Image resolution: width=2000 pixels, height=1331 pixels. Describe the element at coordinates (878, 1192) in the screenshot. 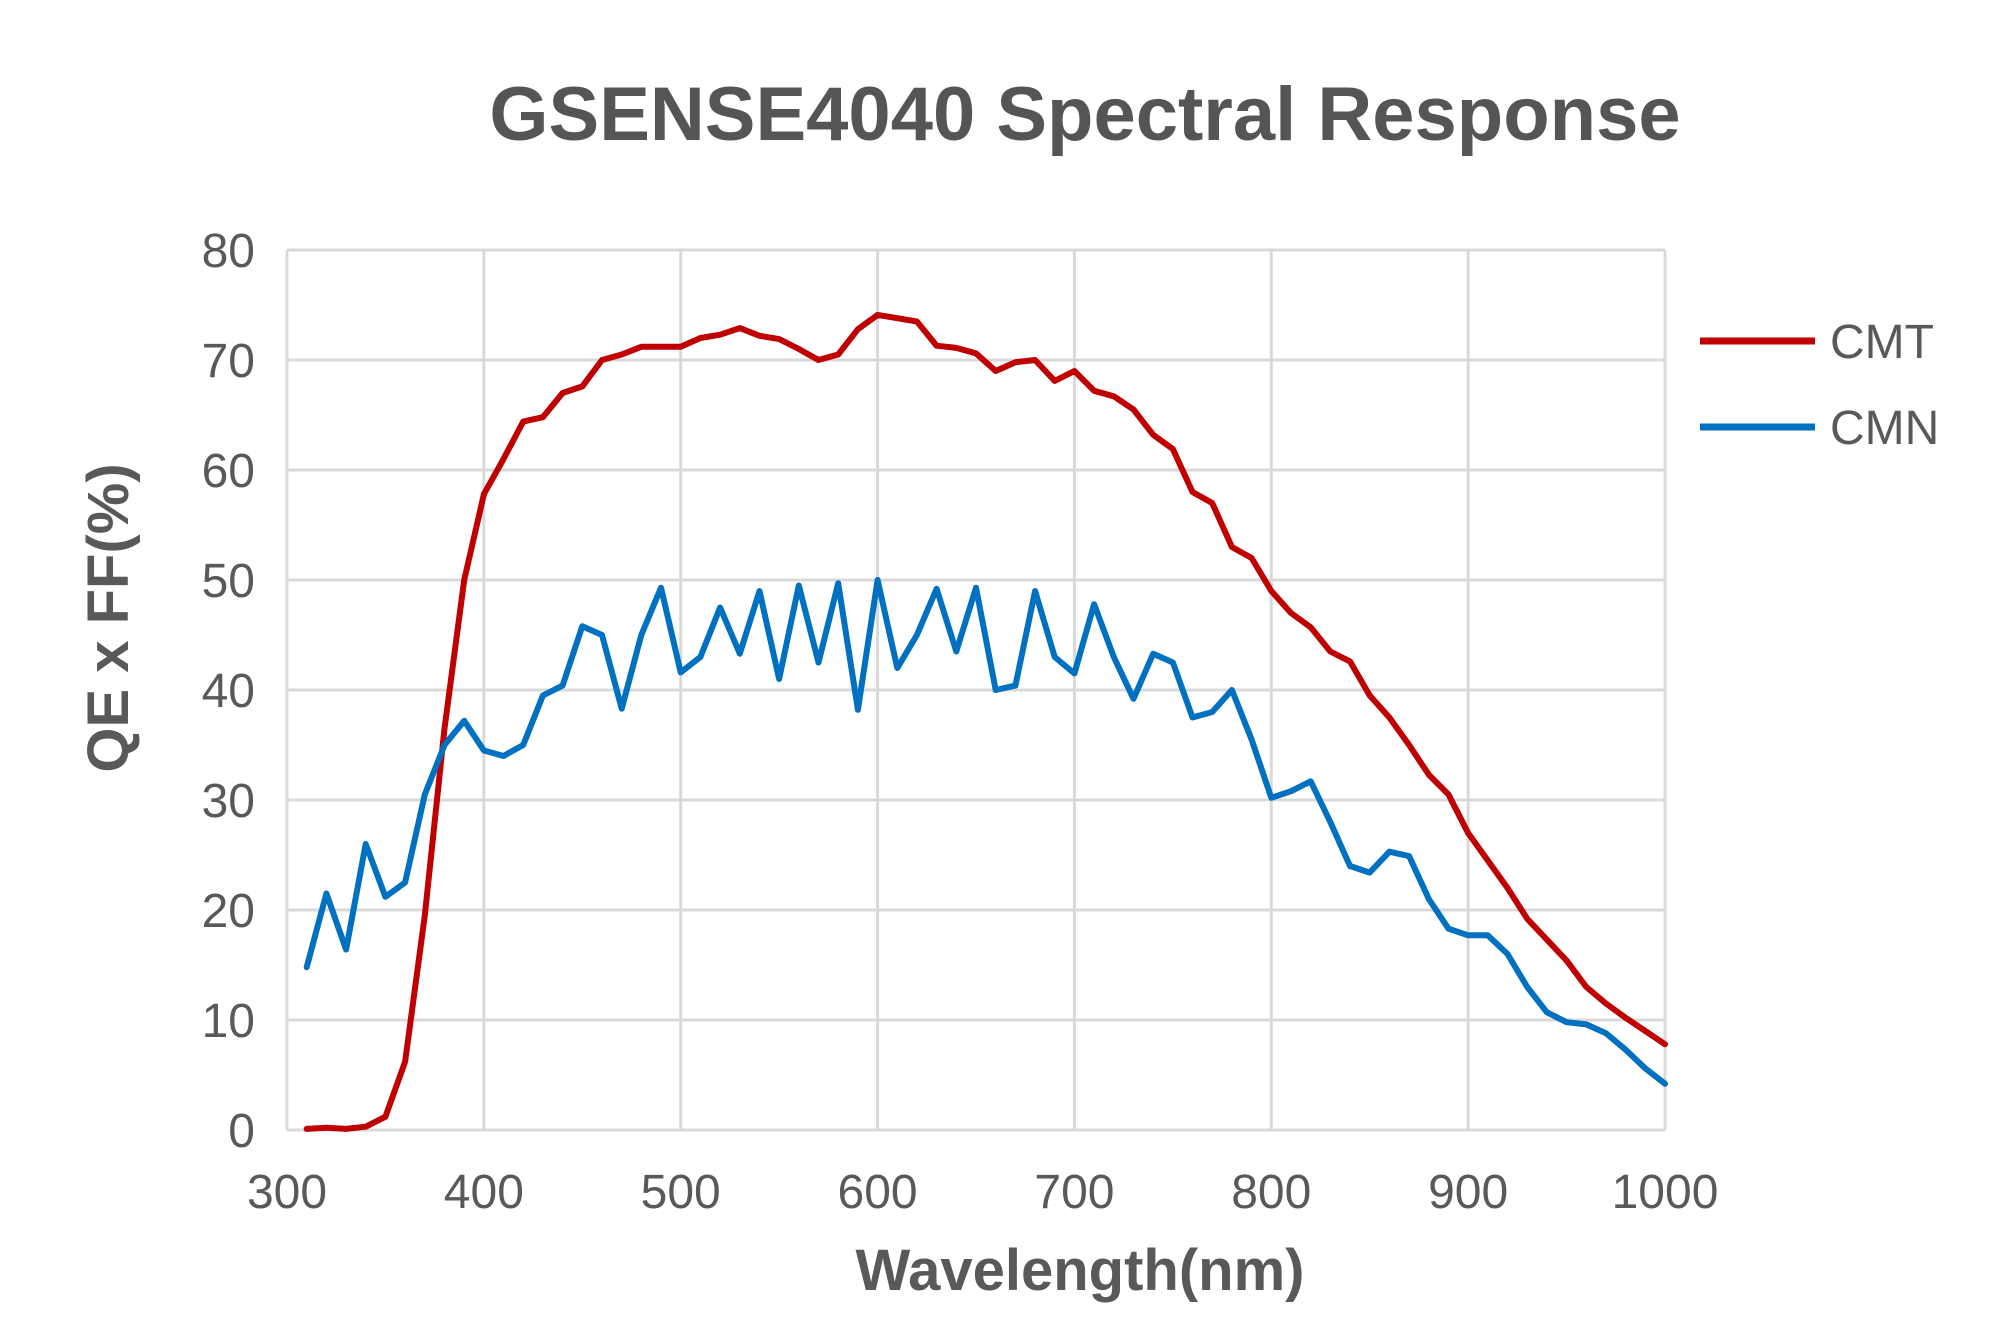

I see `x-tick-label: 600` at that location.